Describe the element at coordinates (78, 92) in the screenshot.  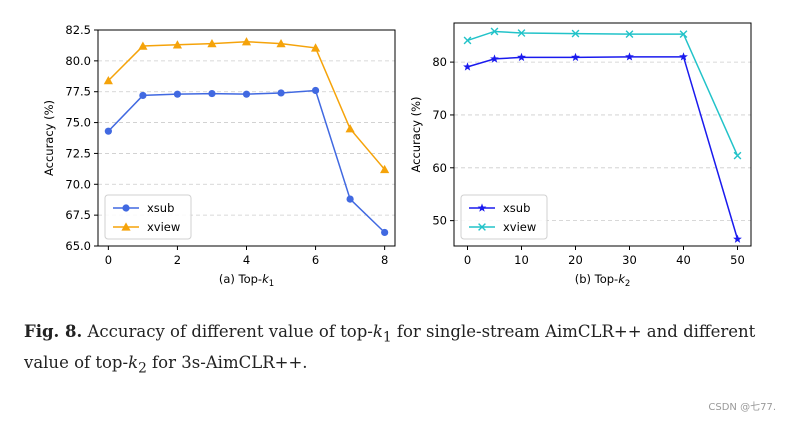
I see `chart-a-ytick-label-5: 77.5` at that location.